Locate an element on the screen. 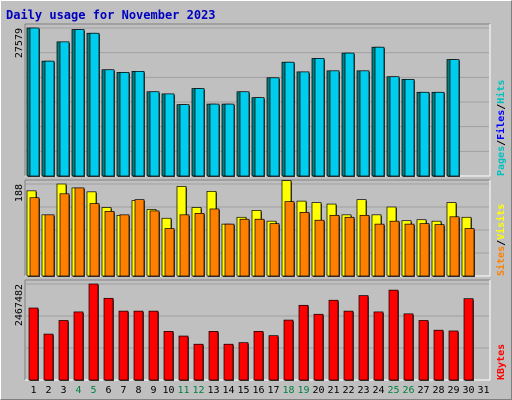  x-axis-day-label: 1 is located at coordinates (33, 390).